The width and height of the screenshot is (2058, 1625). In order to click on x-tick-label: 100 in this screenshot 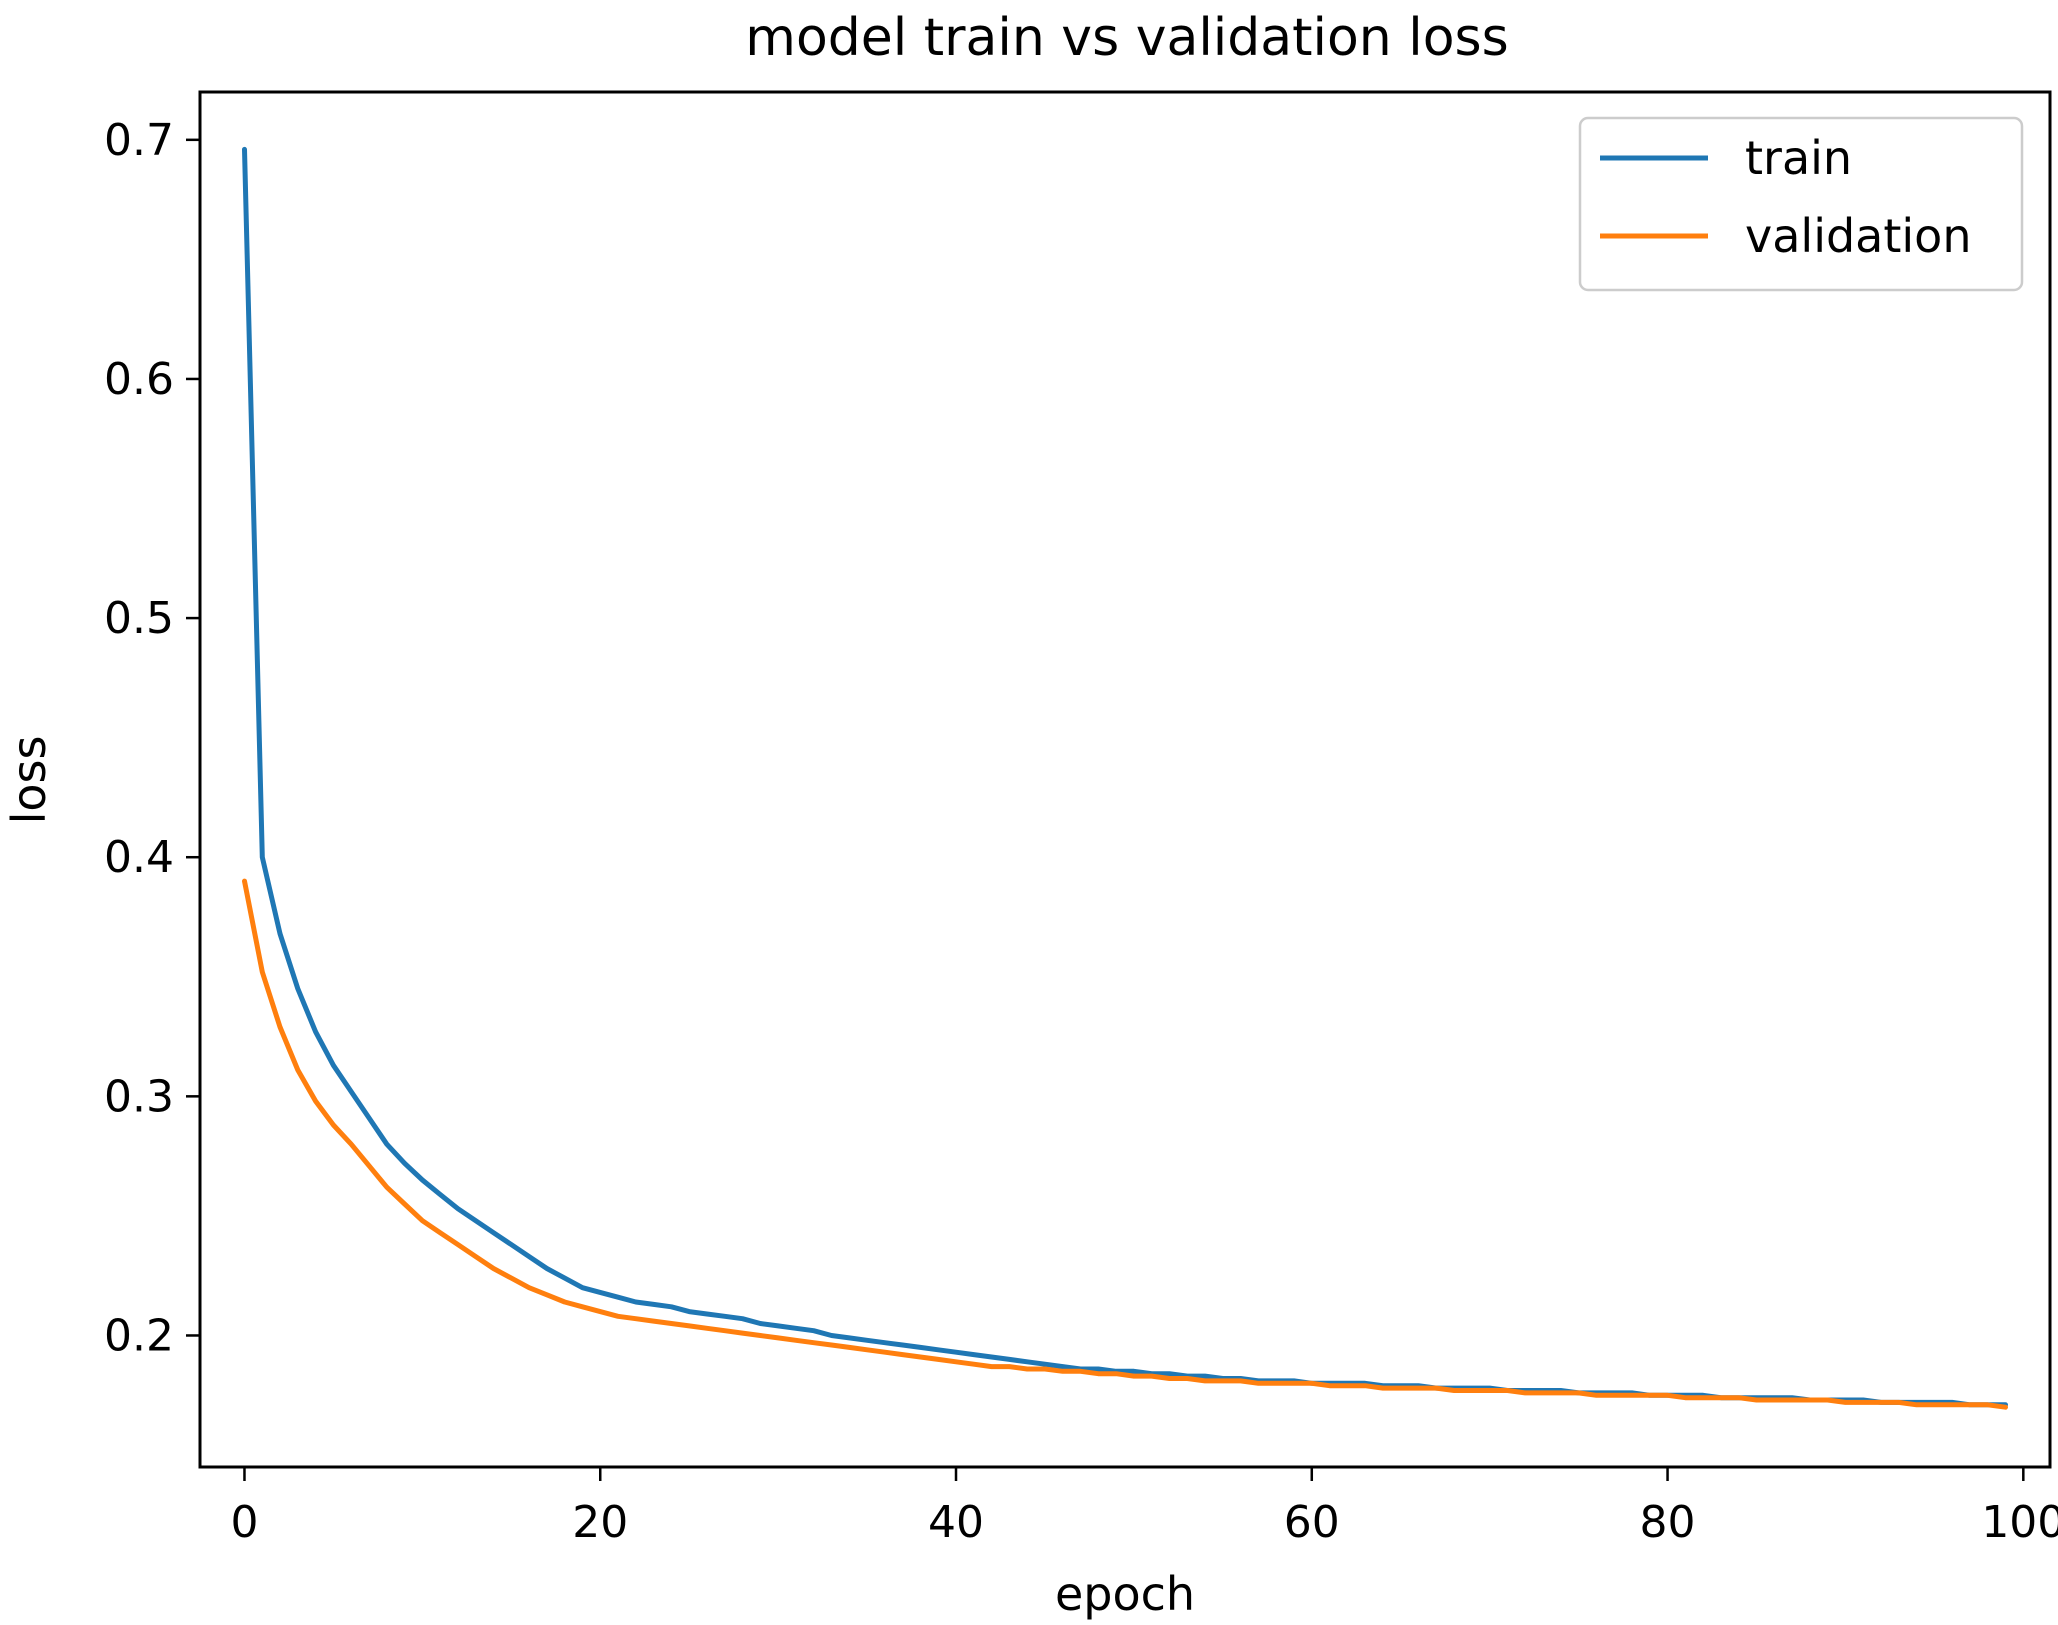, I will do `click(2019, 1522)`.